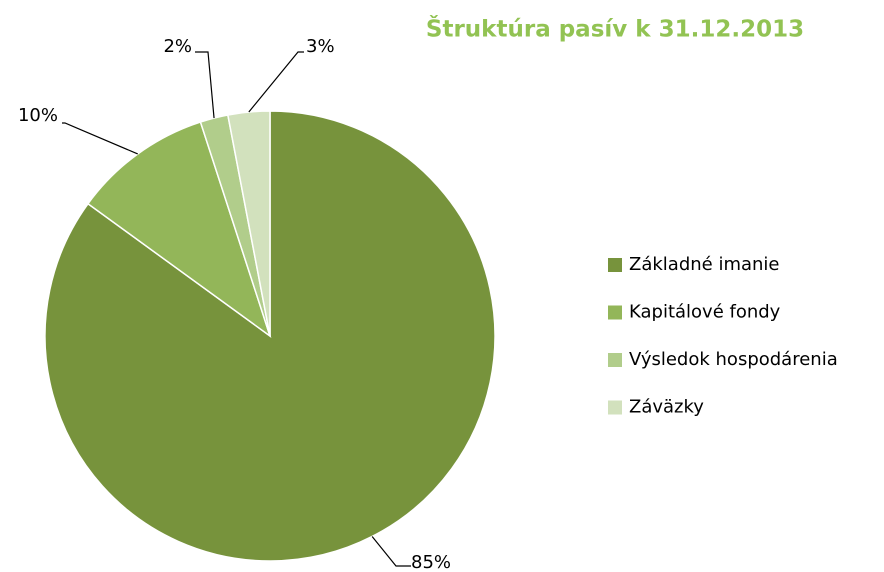 The width and height of the screenshot is (884, 572). Describe the element at coordinates (38, 115) in the screenshot. I see `data-label: 10%` at that location.